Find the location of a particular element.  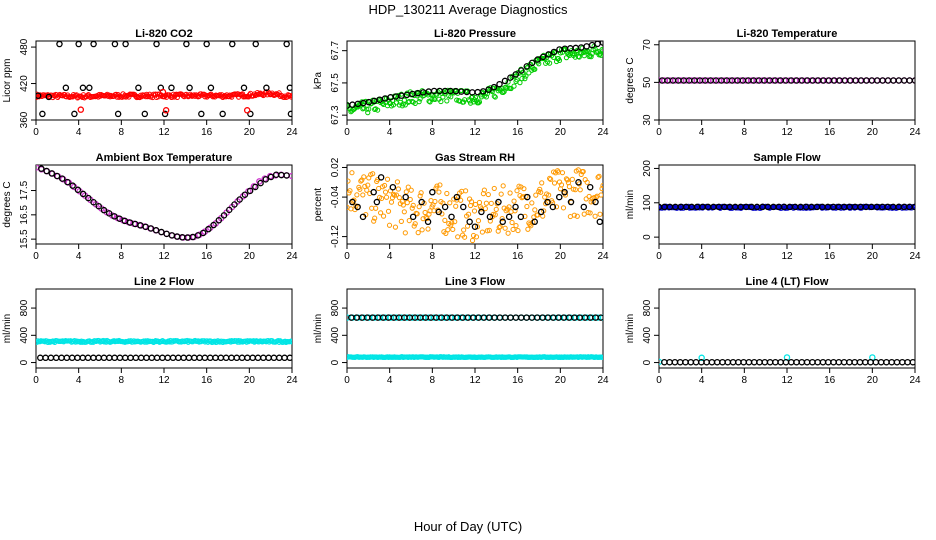

plot-area is located at coordinates (475, 205).